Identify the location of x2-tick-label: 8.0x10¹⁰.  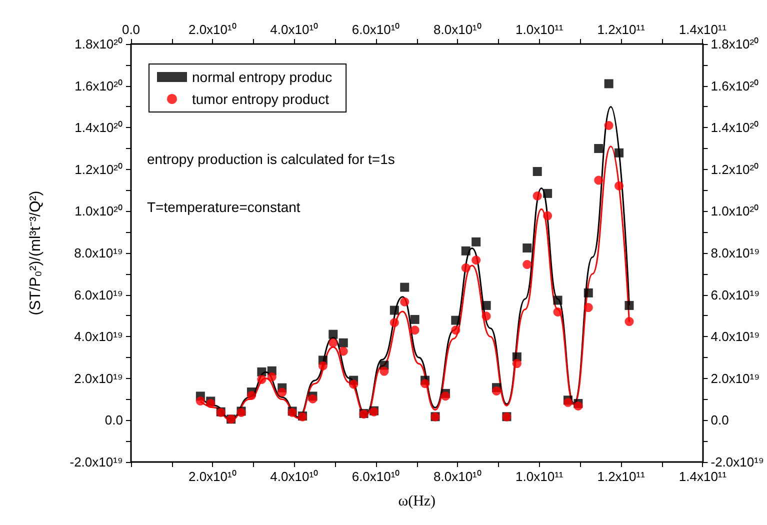
(458, 29).